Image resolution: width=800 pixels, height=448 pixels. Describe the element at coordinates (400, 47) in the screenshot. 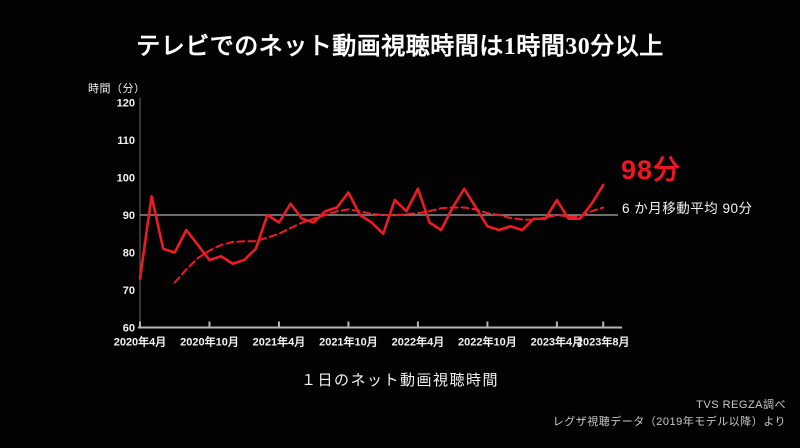

I see `slide-title: テレビでのネット動画視聴時間は1時間30分以上` at that location.